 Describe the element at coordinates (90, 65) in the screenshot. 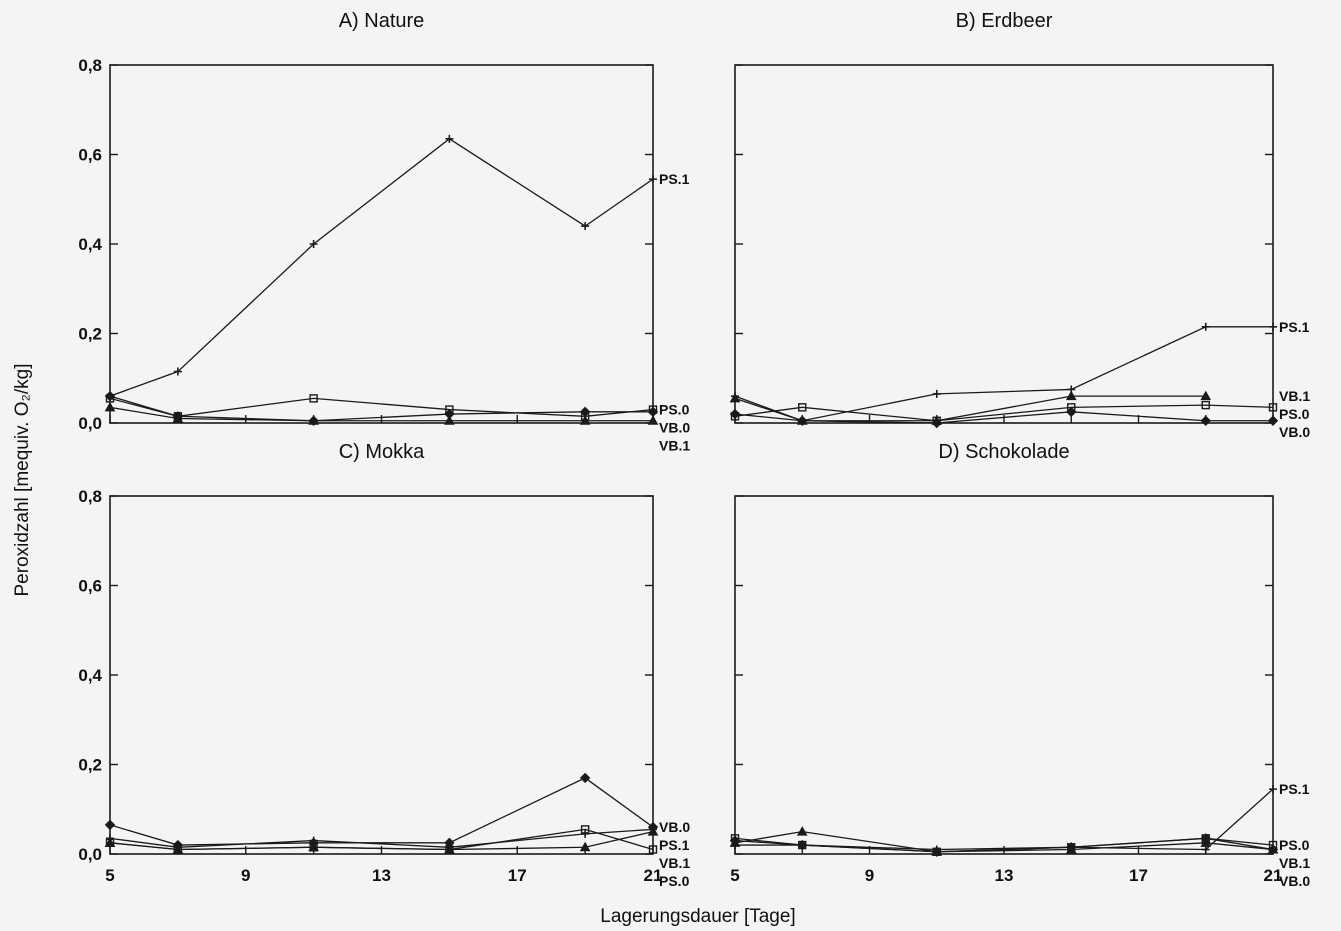

I see `y-tick-label: 0,8` at that location.